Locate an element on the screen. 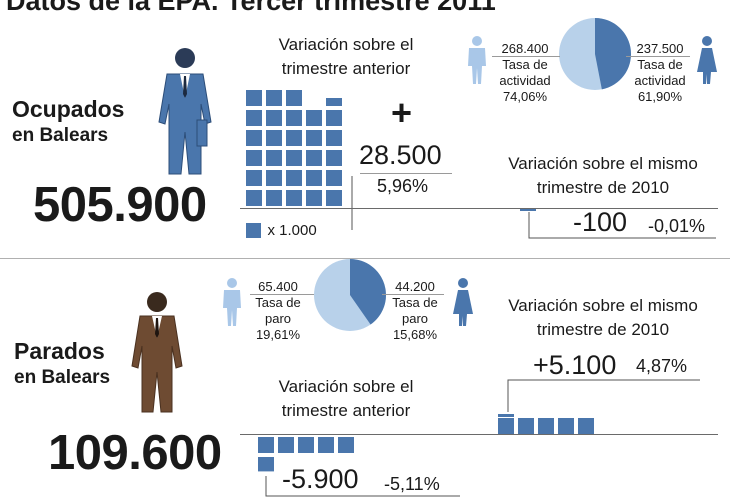 This screenshot has width=730, height=500. legend-swatch is located at coordinates (253, 231).